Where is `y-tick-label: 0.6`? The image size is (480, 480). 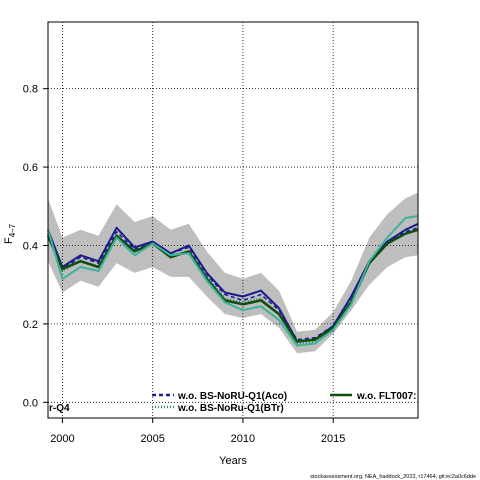
y-tick-label: 0.6 is located at coordinates (30, 168).